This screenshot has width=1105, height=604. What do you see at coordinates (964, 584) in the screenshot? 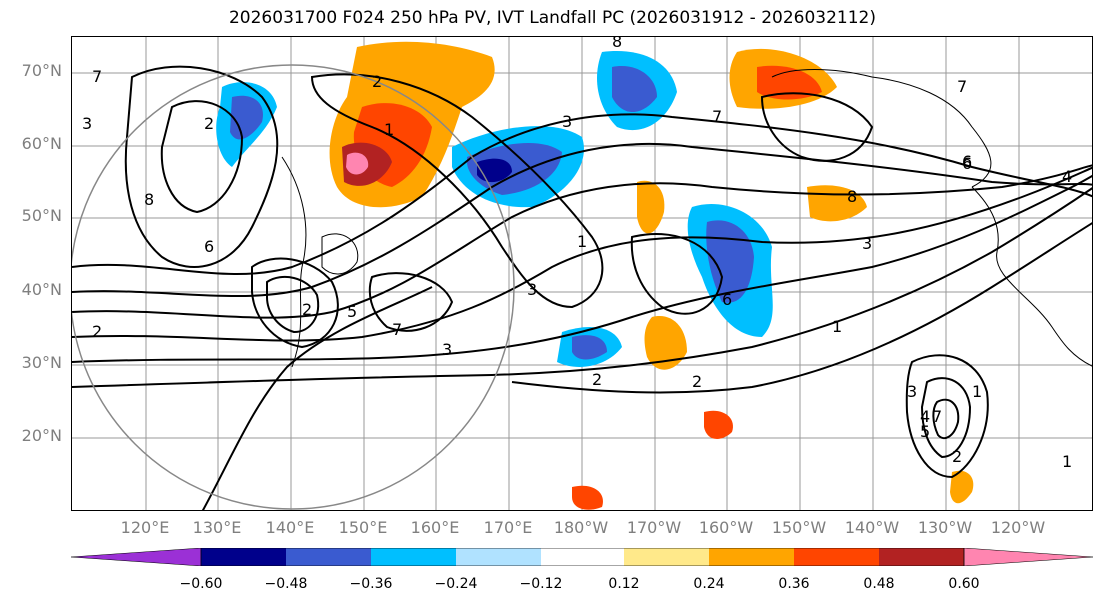
I see `colorbar-tick: 0.60` at bounding box center [964, 584].